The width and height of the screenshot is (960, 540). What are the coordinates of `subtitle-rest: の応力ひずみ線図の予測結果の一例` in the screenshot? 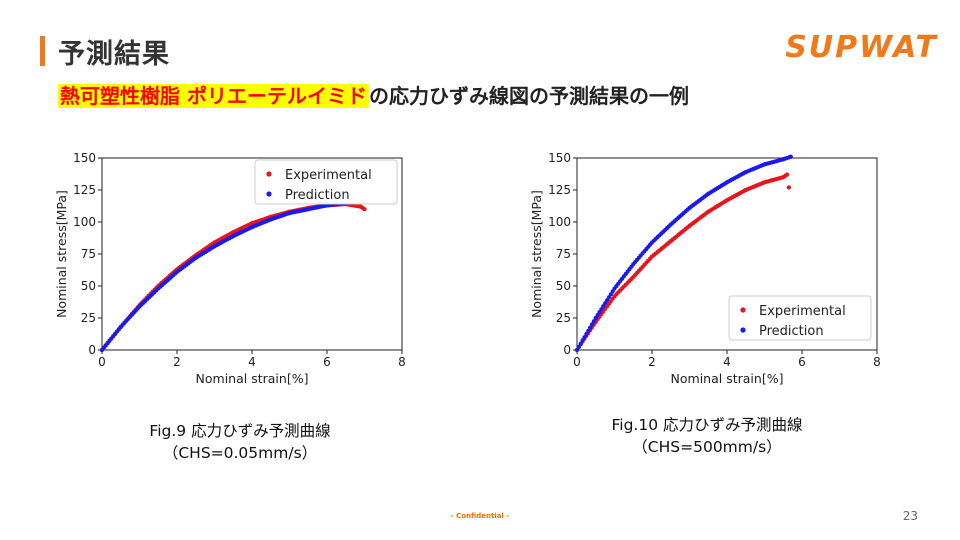 It's located at (528, 96).